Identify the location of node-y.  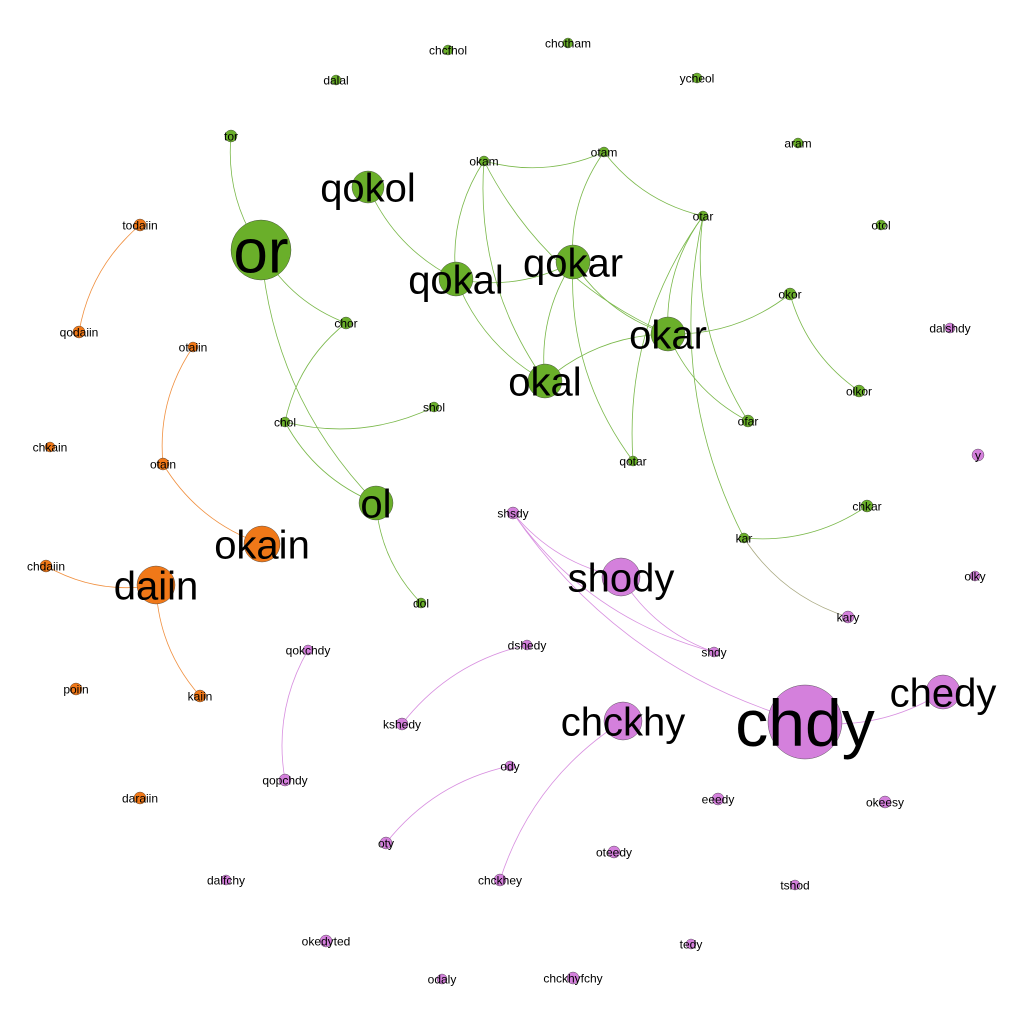
(978, 455).